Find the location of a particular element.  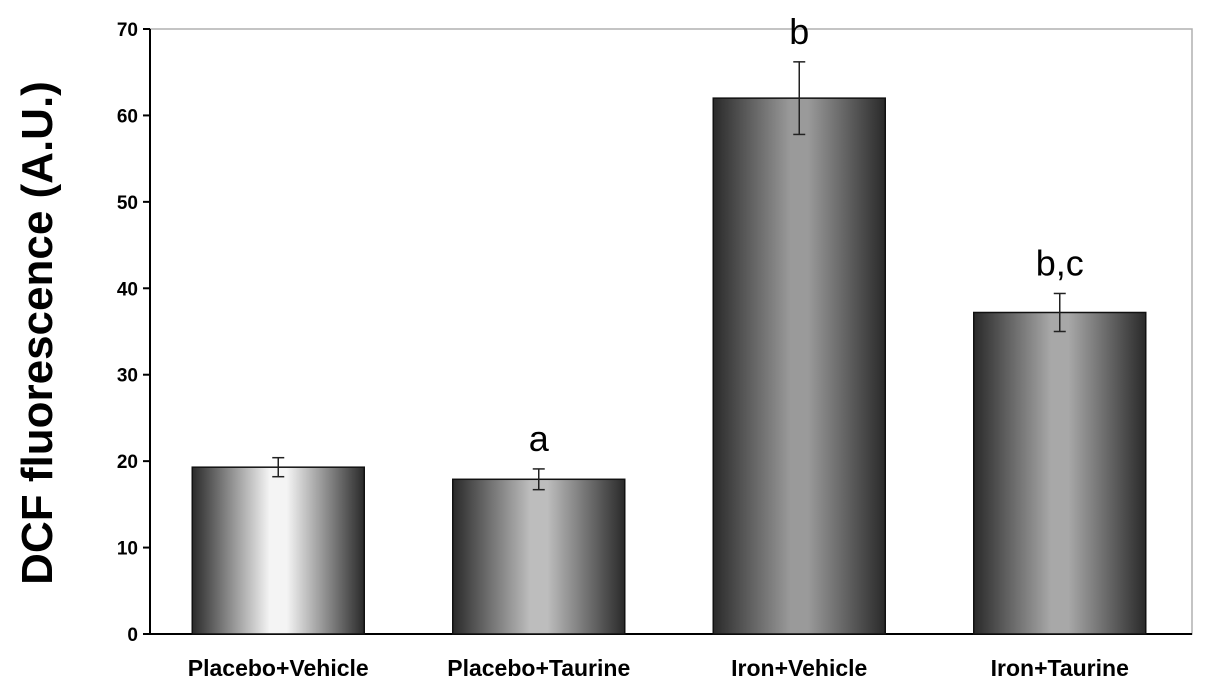

bar-iron-taurine is located at coordinates (1060, 473).